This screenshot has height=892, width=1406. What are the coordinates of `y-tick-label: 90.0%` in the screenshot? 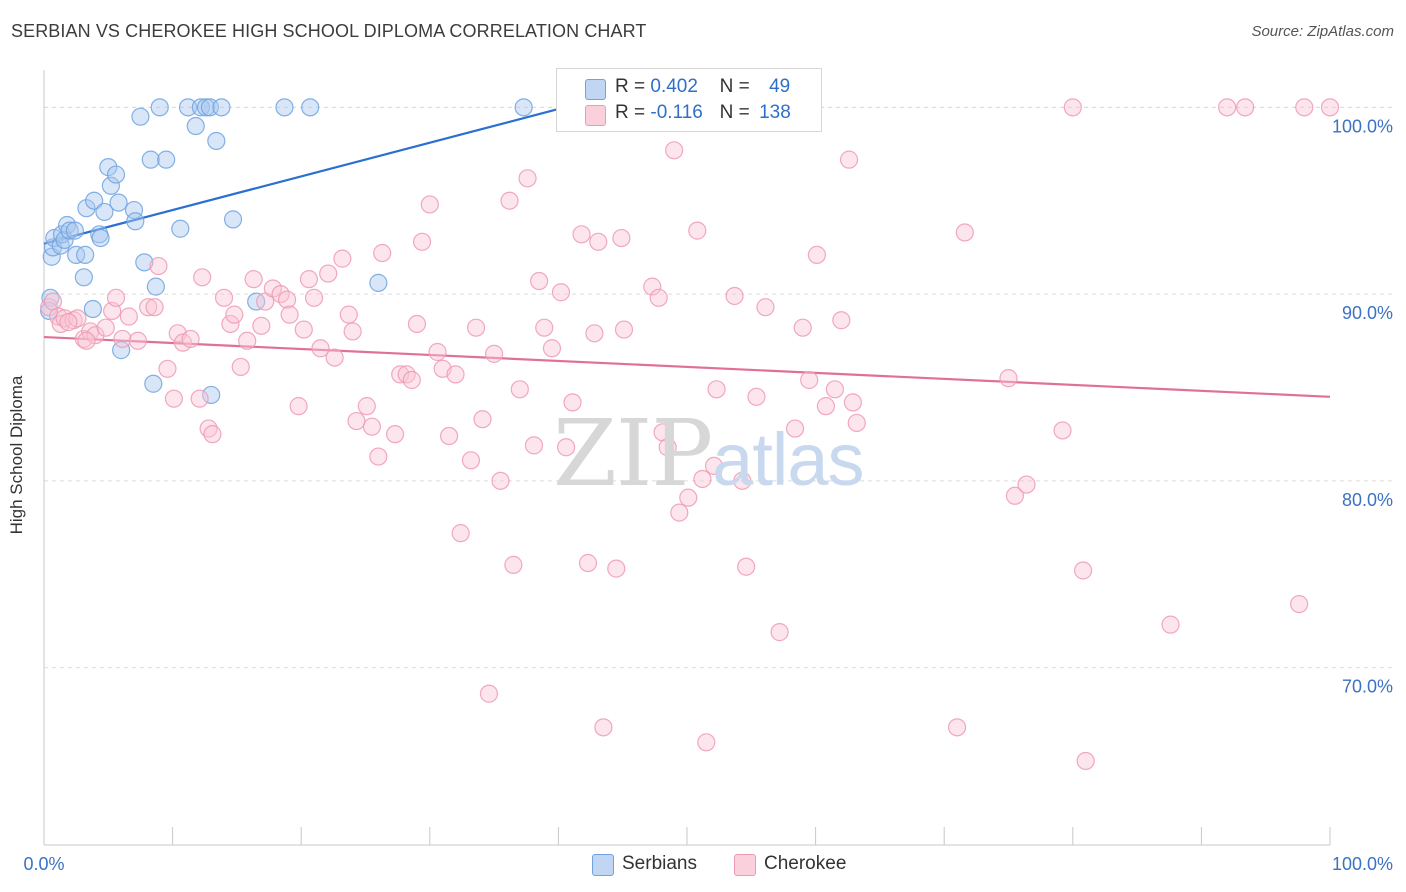 It's located at (1367, 313).